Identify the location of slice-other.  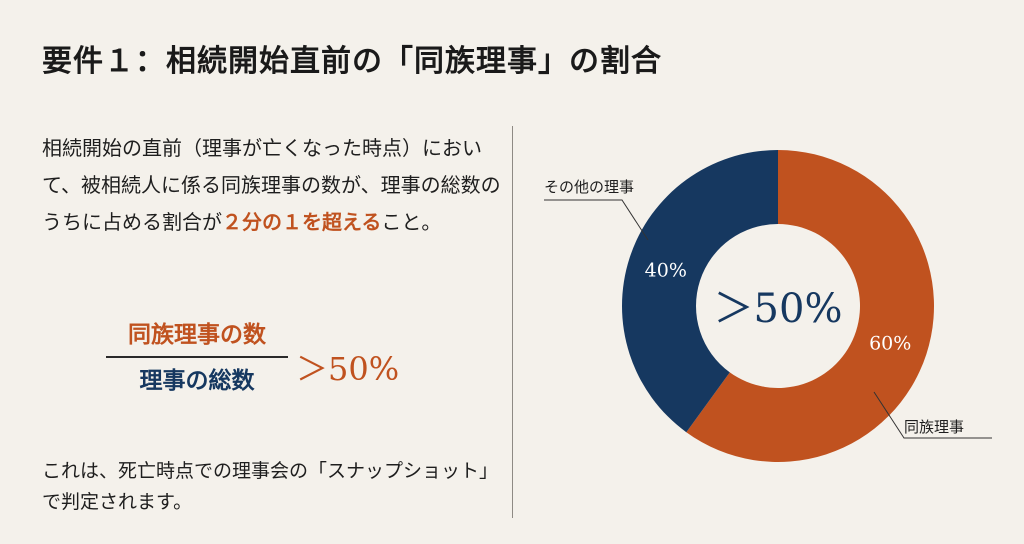
(699, 291).